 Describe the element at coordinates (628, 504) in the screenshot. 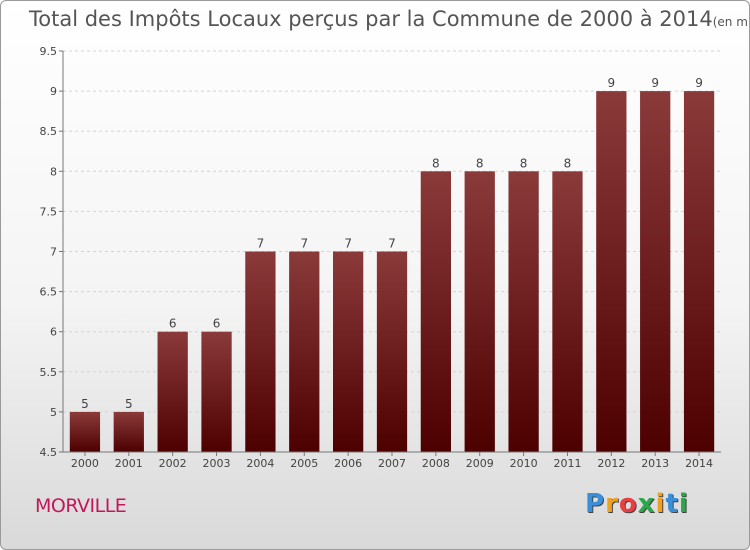

I see `logo-letter: o` at that location.